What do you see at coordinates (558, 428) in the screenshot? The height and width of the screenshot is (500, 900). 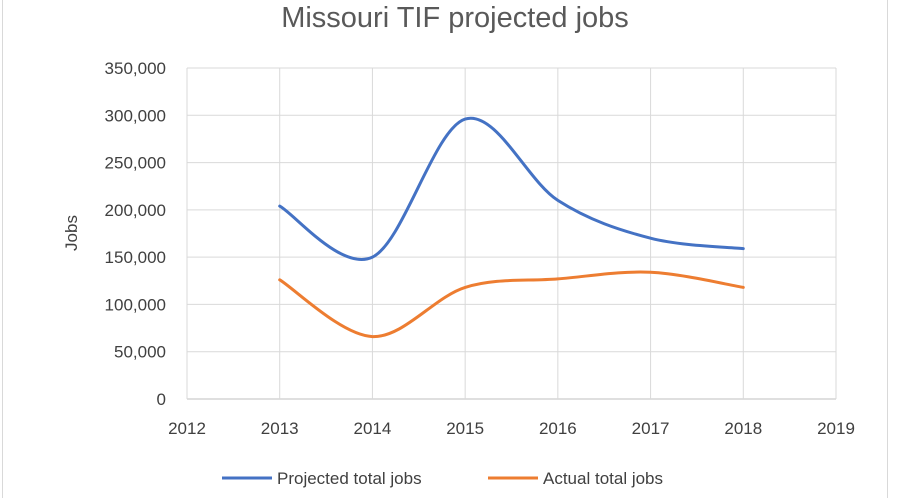 I see `x-tick-label: 2016` at bounding box center [558, 428].